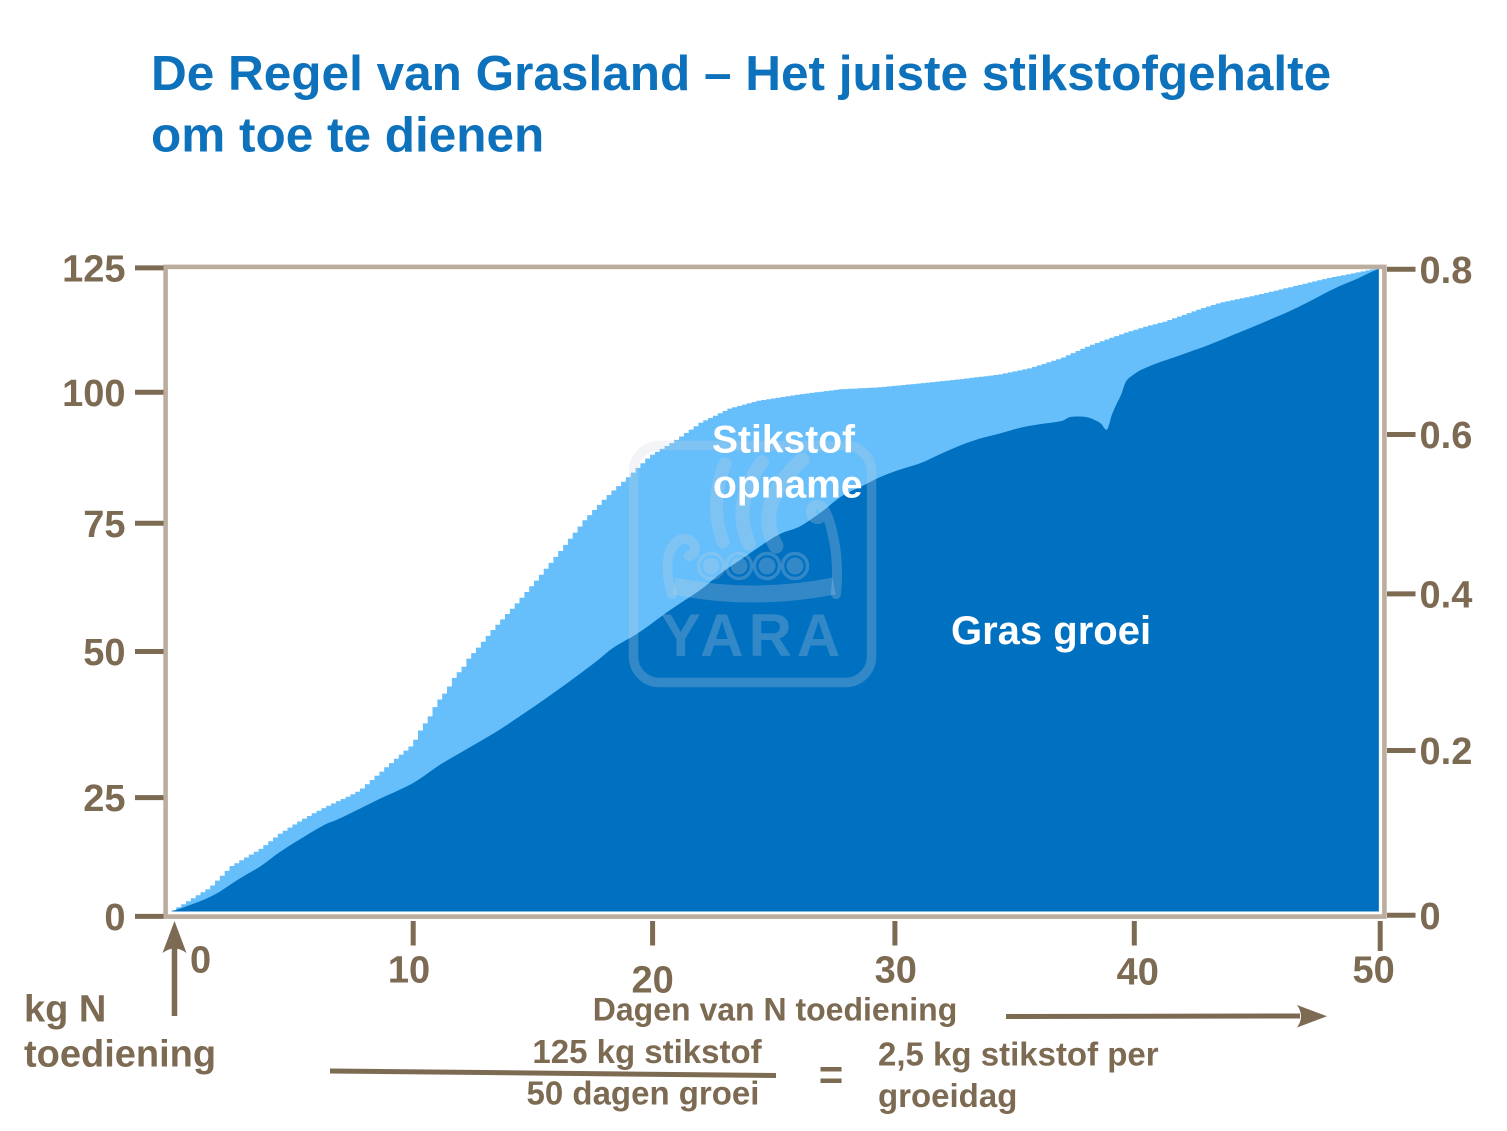  Describe the element at coordinates (1430, 917) in the screenshot. I see `right-tick-label-0: 0` at that location.